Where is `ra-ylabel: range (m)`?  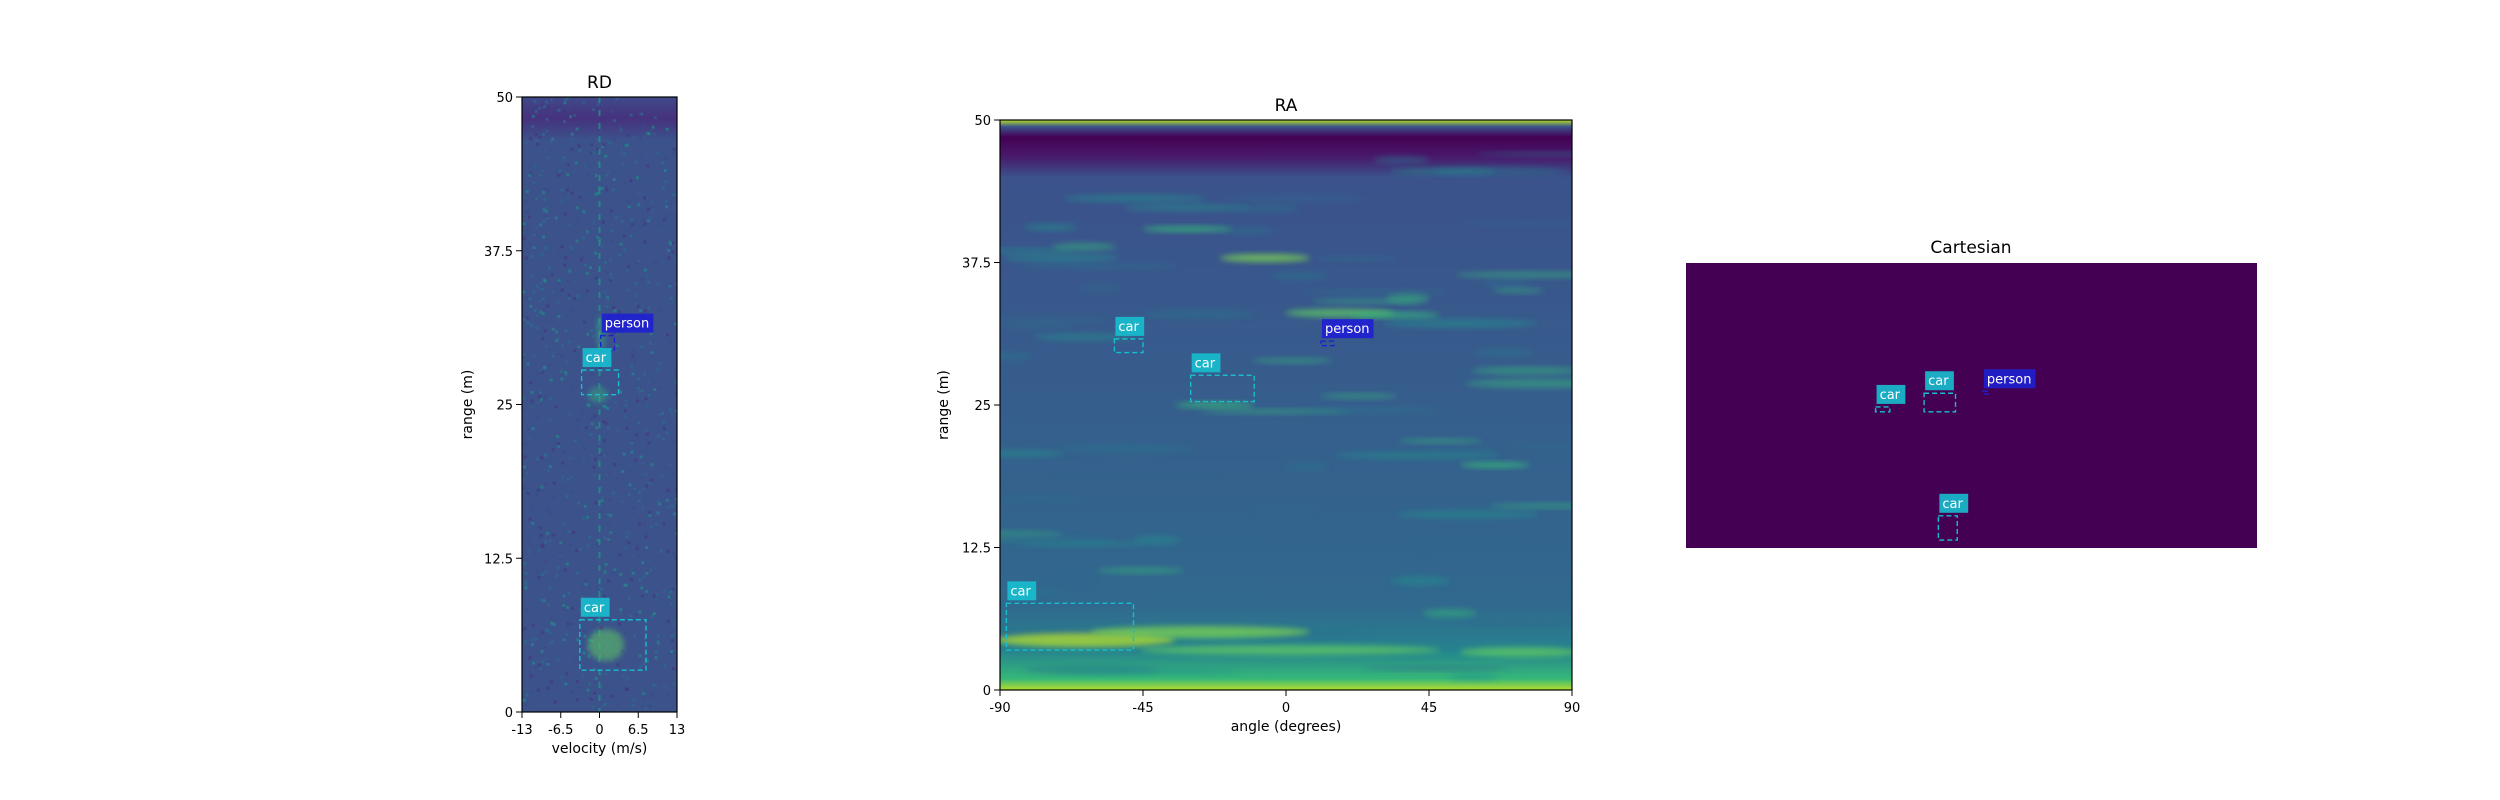
ra-ylabel: range (m) is located at coordinates (944, 405).